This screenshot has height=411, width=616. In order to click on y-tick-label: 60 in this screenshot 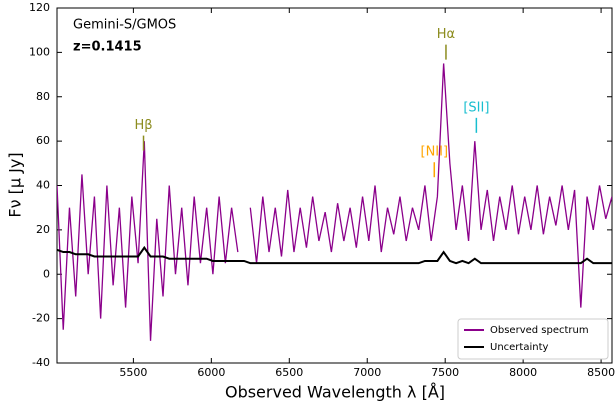, I will do `click(43, 140)`.